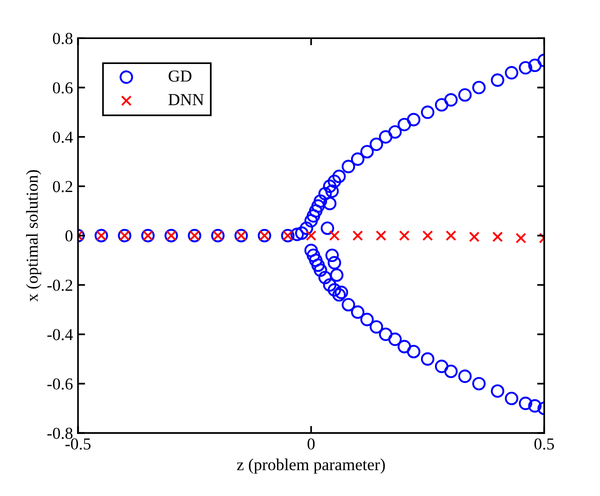 The height and width of the screenshot is (496, 600). I want to click on y-tick-label: 0.6, so click(62, 88).